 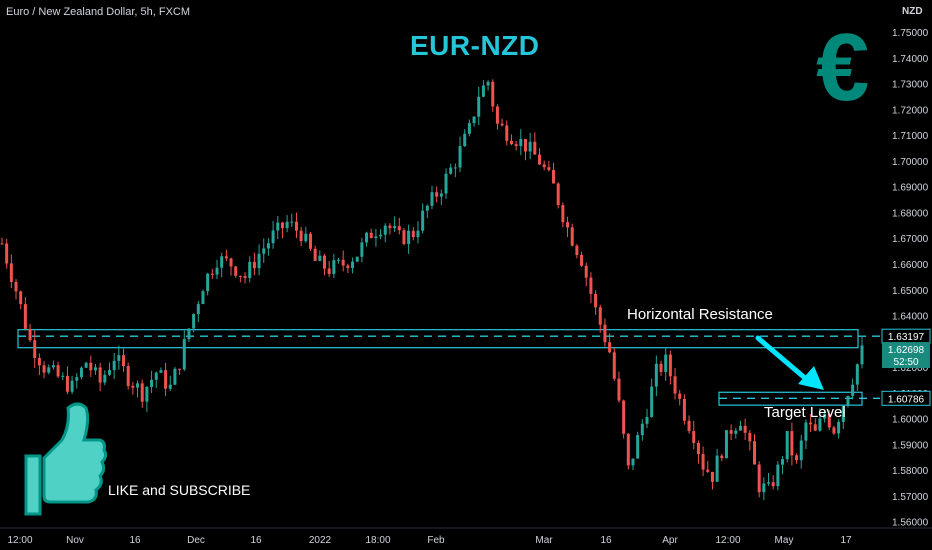 What do you see at coordinates (910, 213) in the screenshot?
I see `y-tick-label: 1.68000` at bounding box center [910, 213].